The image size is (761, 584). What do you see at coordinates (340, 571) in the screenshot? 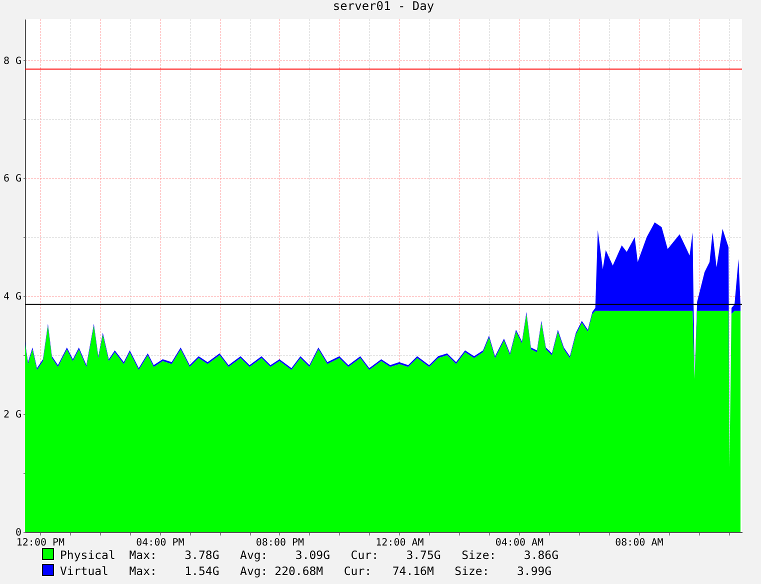
I see `text: Max: 1.54G Avg: 220.68M Cur: 74.16M Size: 3.99G` at bounding box center [340, 571].